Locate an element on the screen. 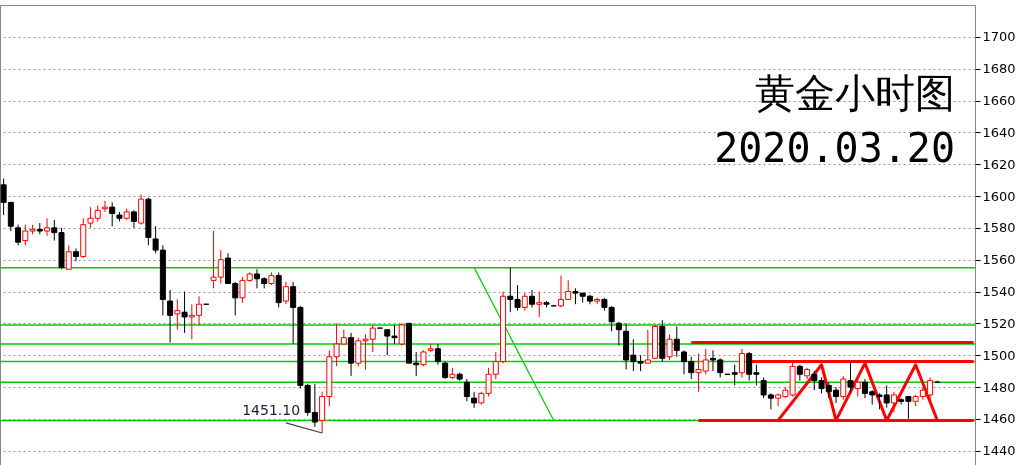 This screenshot has width=1032, height=465. y-tick-label: 1460 is located at coordinates (999, 419).